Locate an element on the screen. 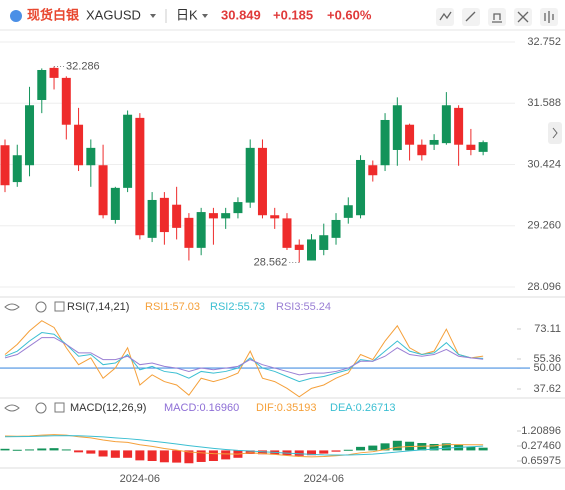 The image size is (565, 490). collapse-button is located at coordinates (555, 133).